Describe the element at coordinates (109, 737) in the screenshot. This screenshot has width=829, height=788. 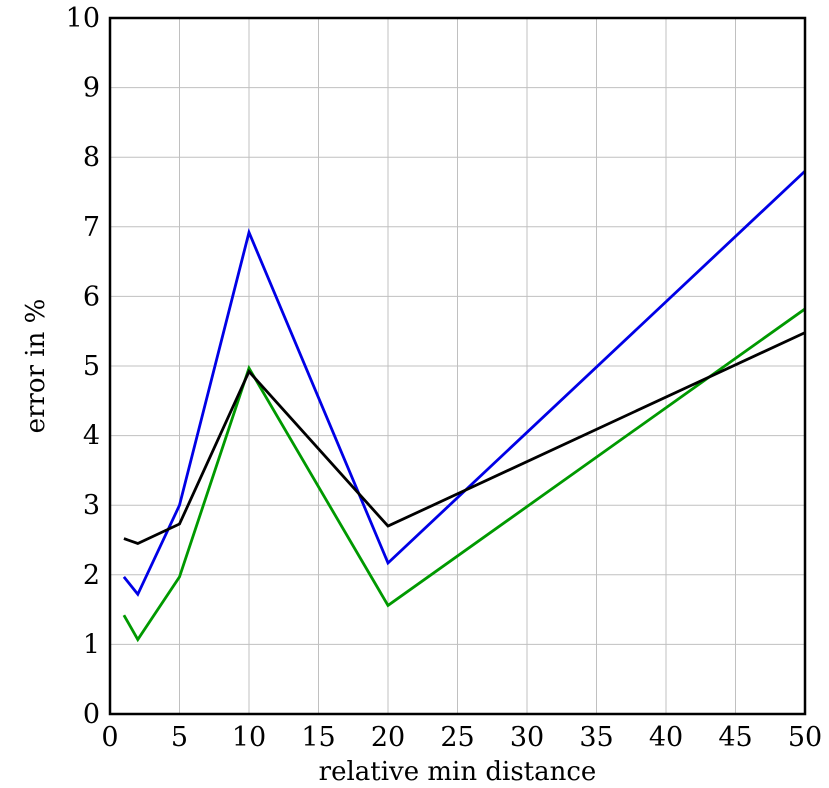
I see `x-tick-label-0: 0` at that location.